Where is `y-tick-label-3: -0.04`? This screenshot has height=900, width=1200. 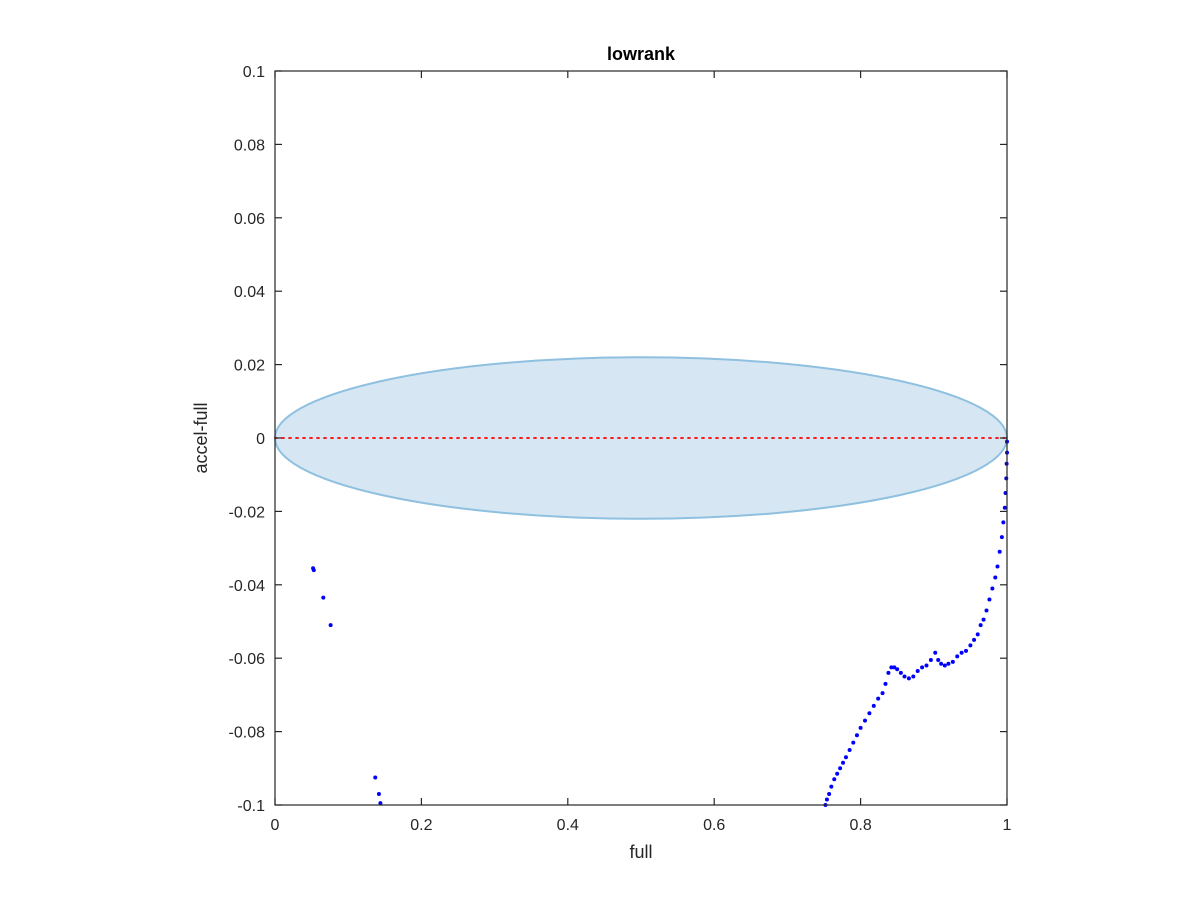
y-tick-label-3: -0.04 is located at coordinates (247, 586).